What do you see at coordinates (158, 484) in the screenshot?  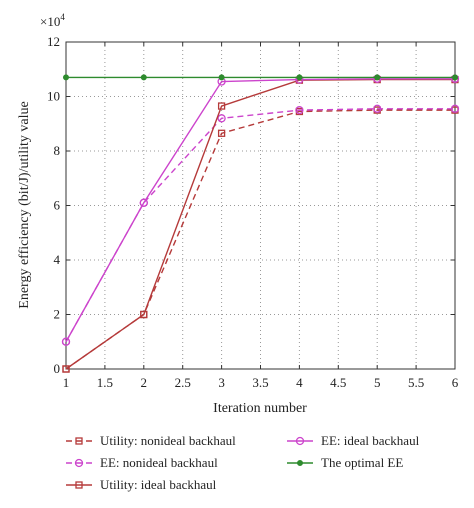 I see `legend-label: Utility: ideal backhaul` at bounding box center [158, 484].